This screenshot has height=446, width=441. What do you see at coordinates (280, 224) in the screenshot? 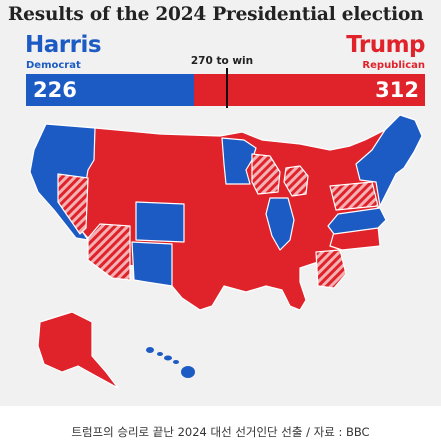
I see `illinois-state` at bounding box center [280, 224].